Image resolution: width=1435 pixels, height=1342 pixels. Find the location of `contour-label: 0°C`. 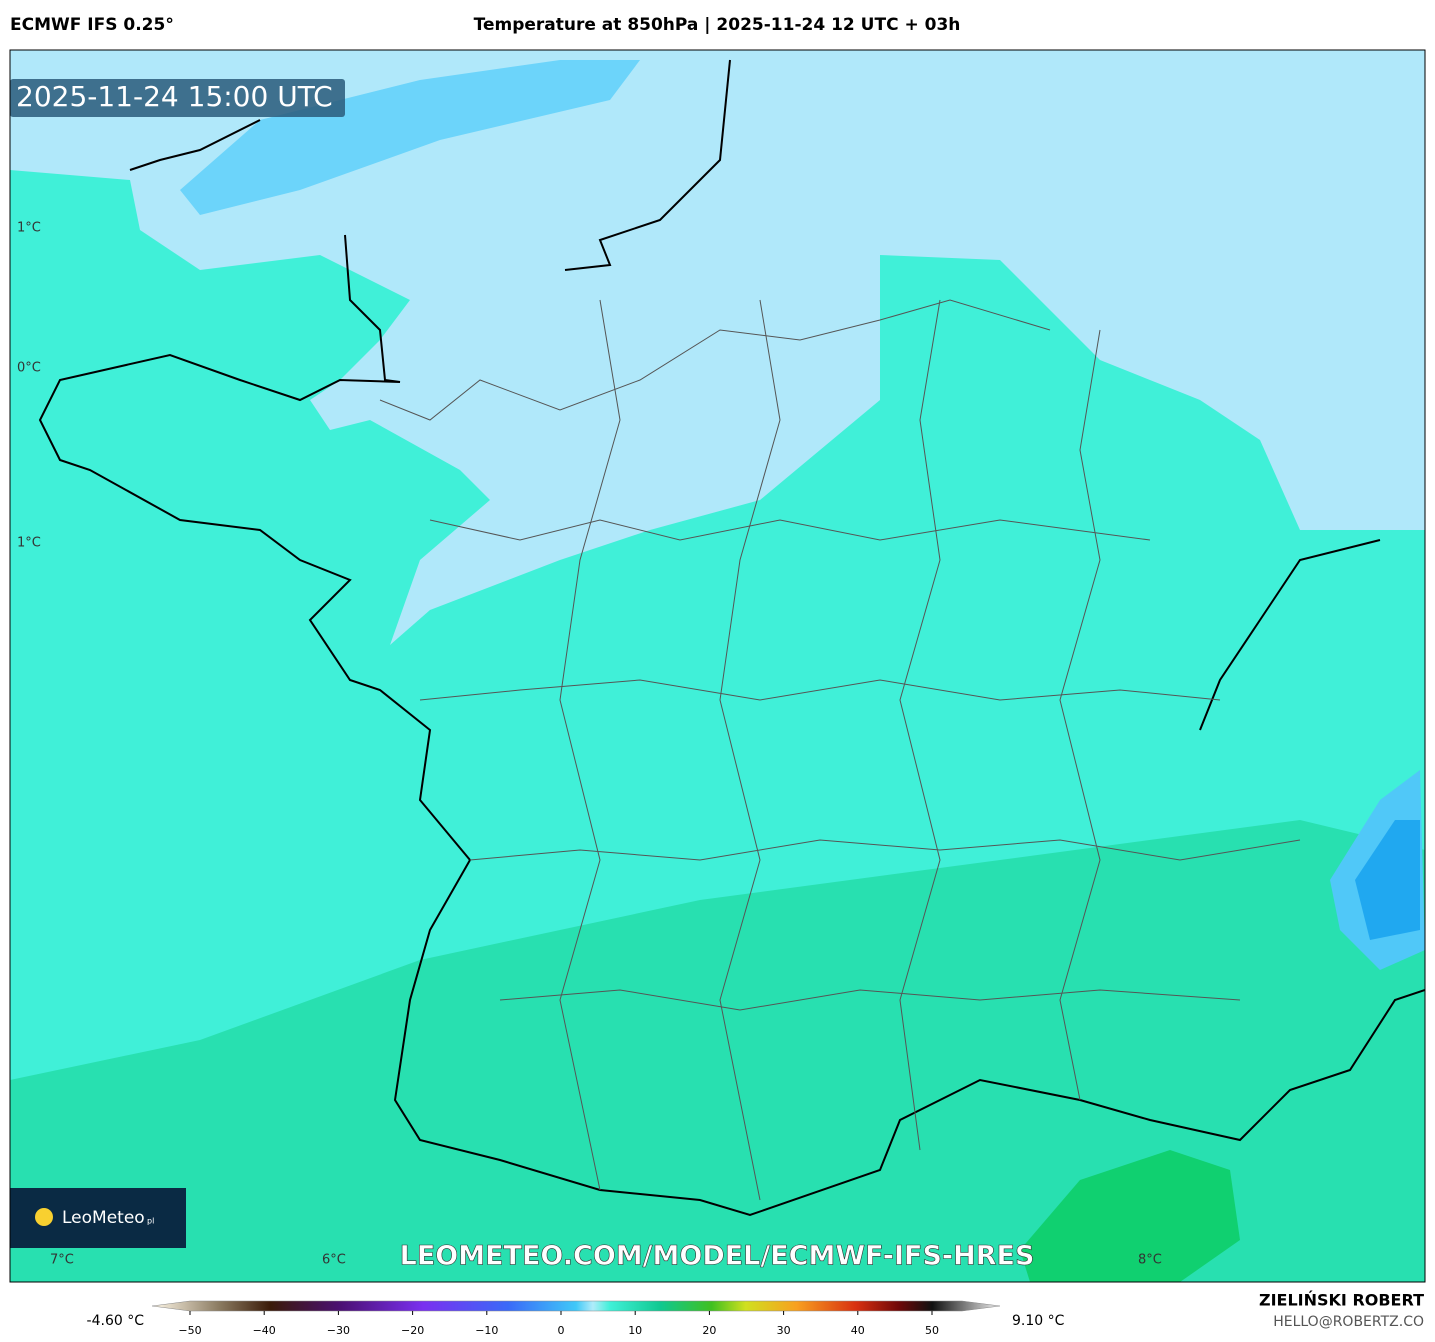

contour-label: 0°C is located at coordinates (29, 368).